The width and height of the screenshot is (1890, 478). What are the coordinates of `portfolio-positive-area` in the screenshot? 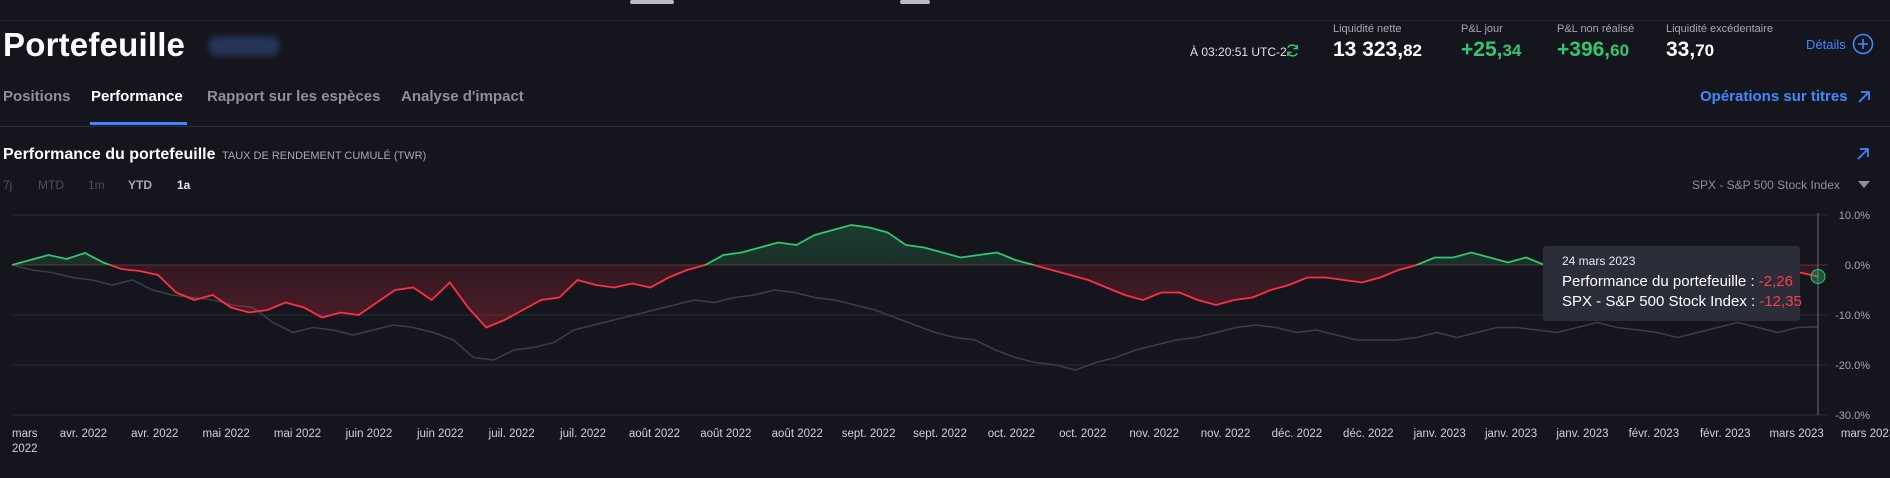 It's located at (915, 245).